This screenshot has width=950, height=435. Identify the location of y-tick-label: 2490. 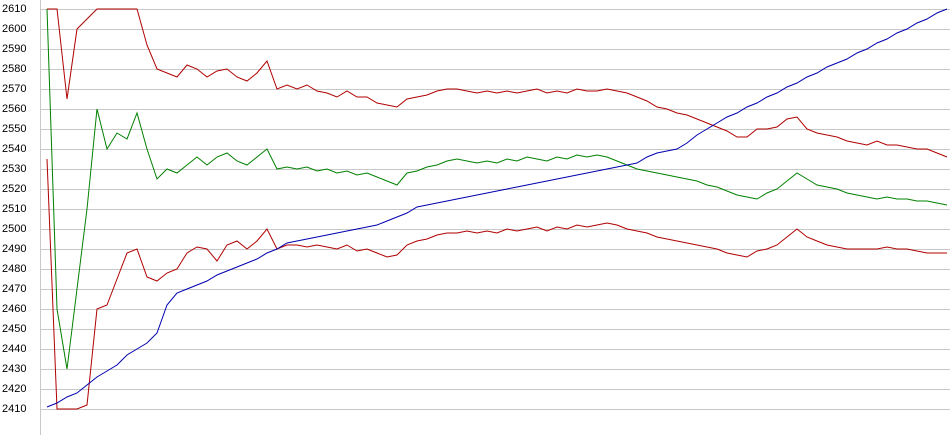
(14, 249).